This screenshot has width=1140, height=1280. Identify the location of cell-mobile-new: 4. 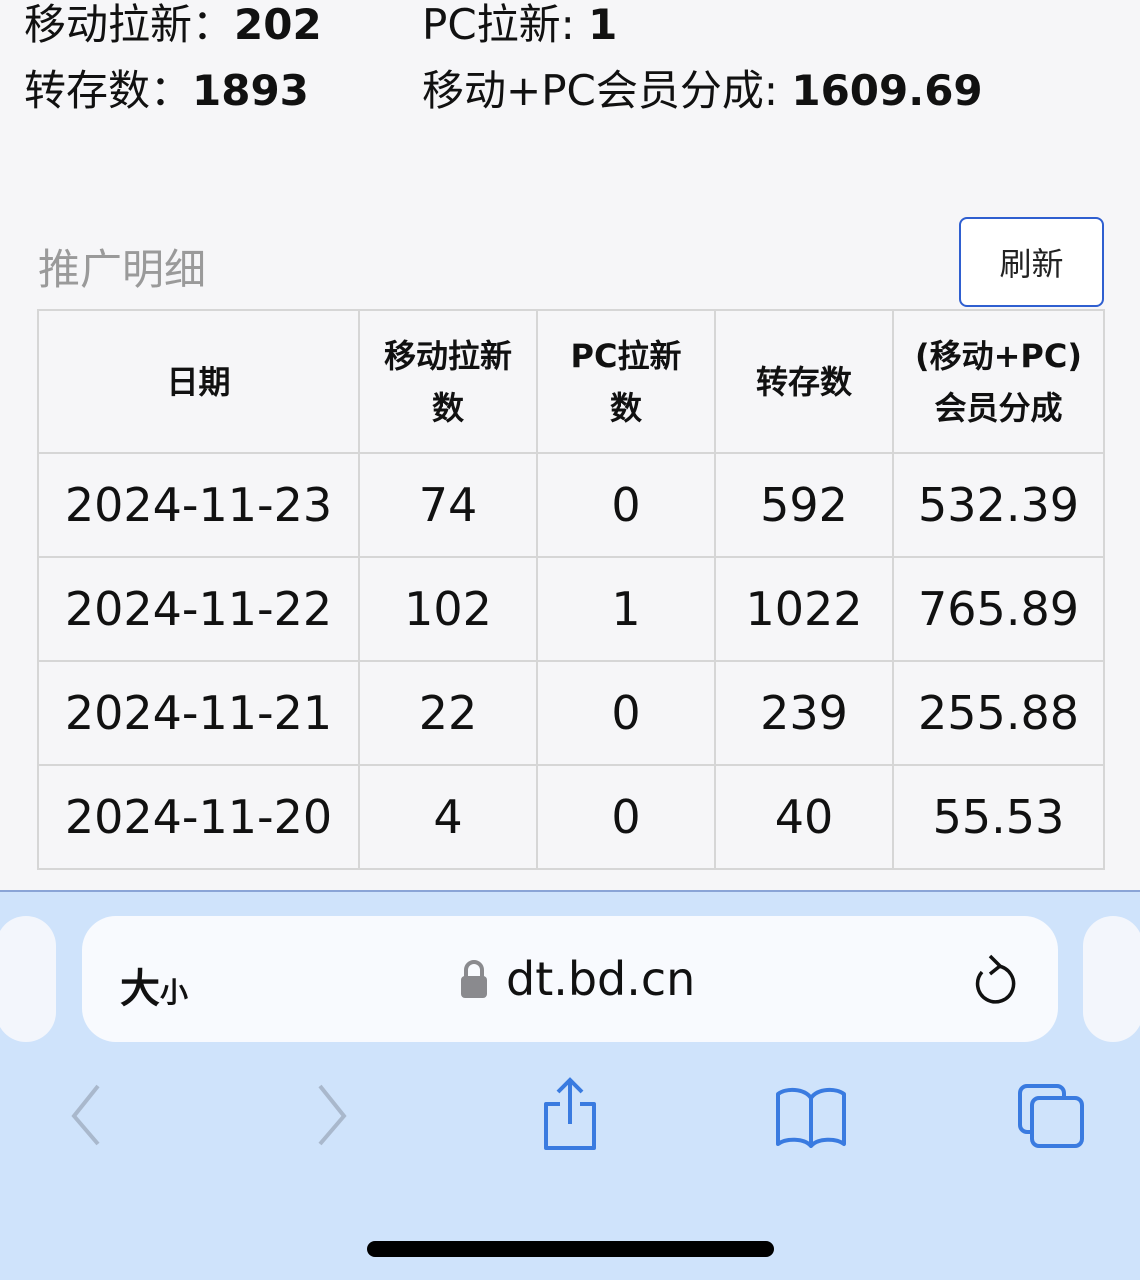
(448, 817).